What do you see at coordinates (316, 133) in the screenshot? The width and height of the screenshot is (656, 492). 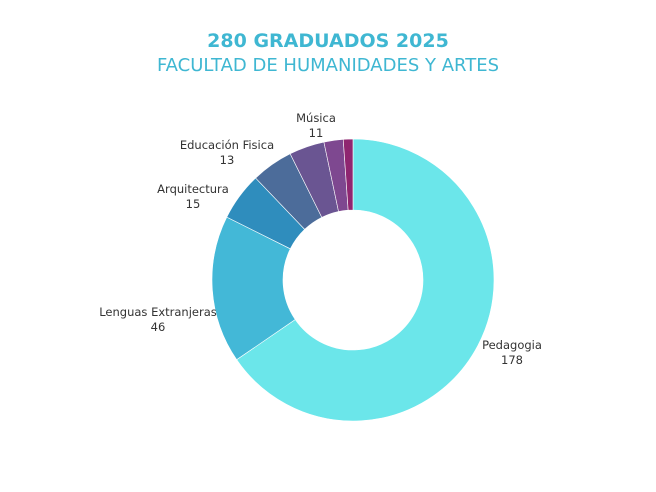 I see `slice-value-musica: 11` at bounding box center [316, 133].